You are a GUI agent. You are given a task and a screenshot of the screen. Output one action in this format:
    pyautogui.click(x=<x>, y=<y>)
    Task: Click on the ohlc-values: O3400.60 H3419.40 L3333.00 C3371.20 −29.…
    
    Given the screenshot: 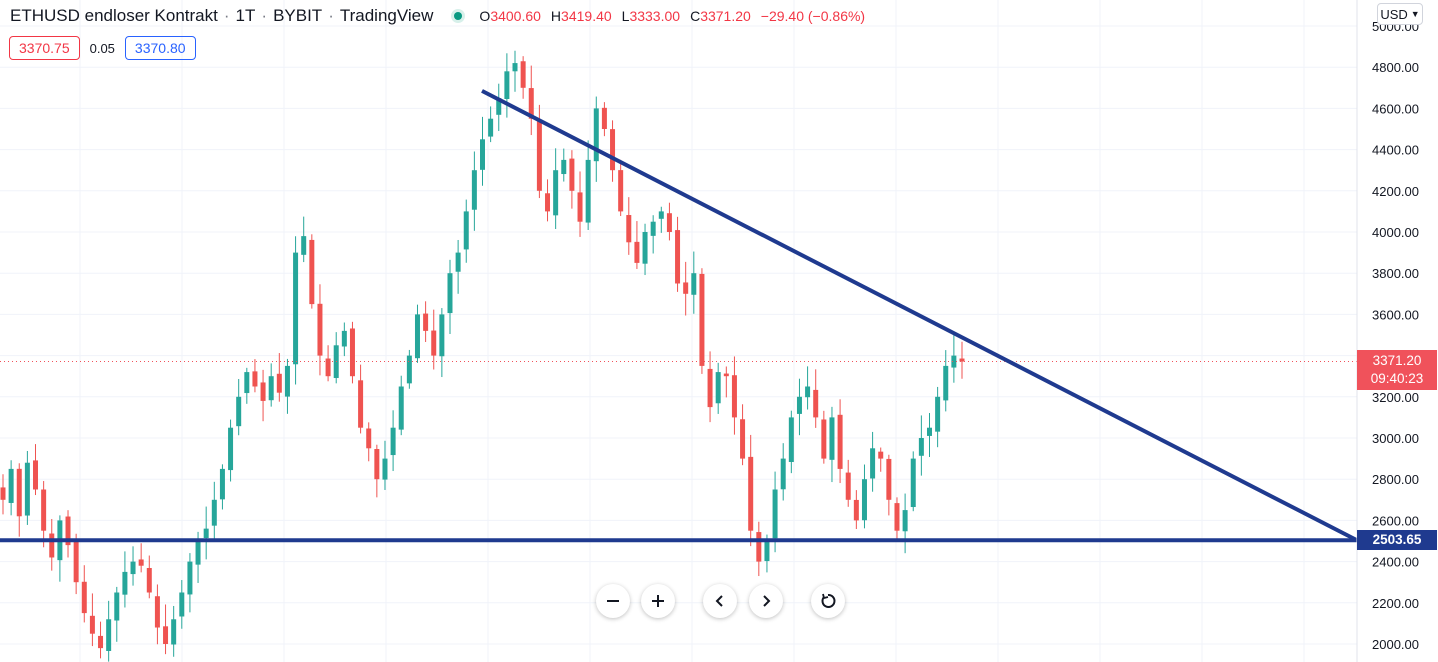 What is the action you would take?
    pyautogui.click(x=672, y=16)
    